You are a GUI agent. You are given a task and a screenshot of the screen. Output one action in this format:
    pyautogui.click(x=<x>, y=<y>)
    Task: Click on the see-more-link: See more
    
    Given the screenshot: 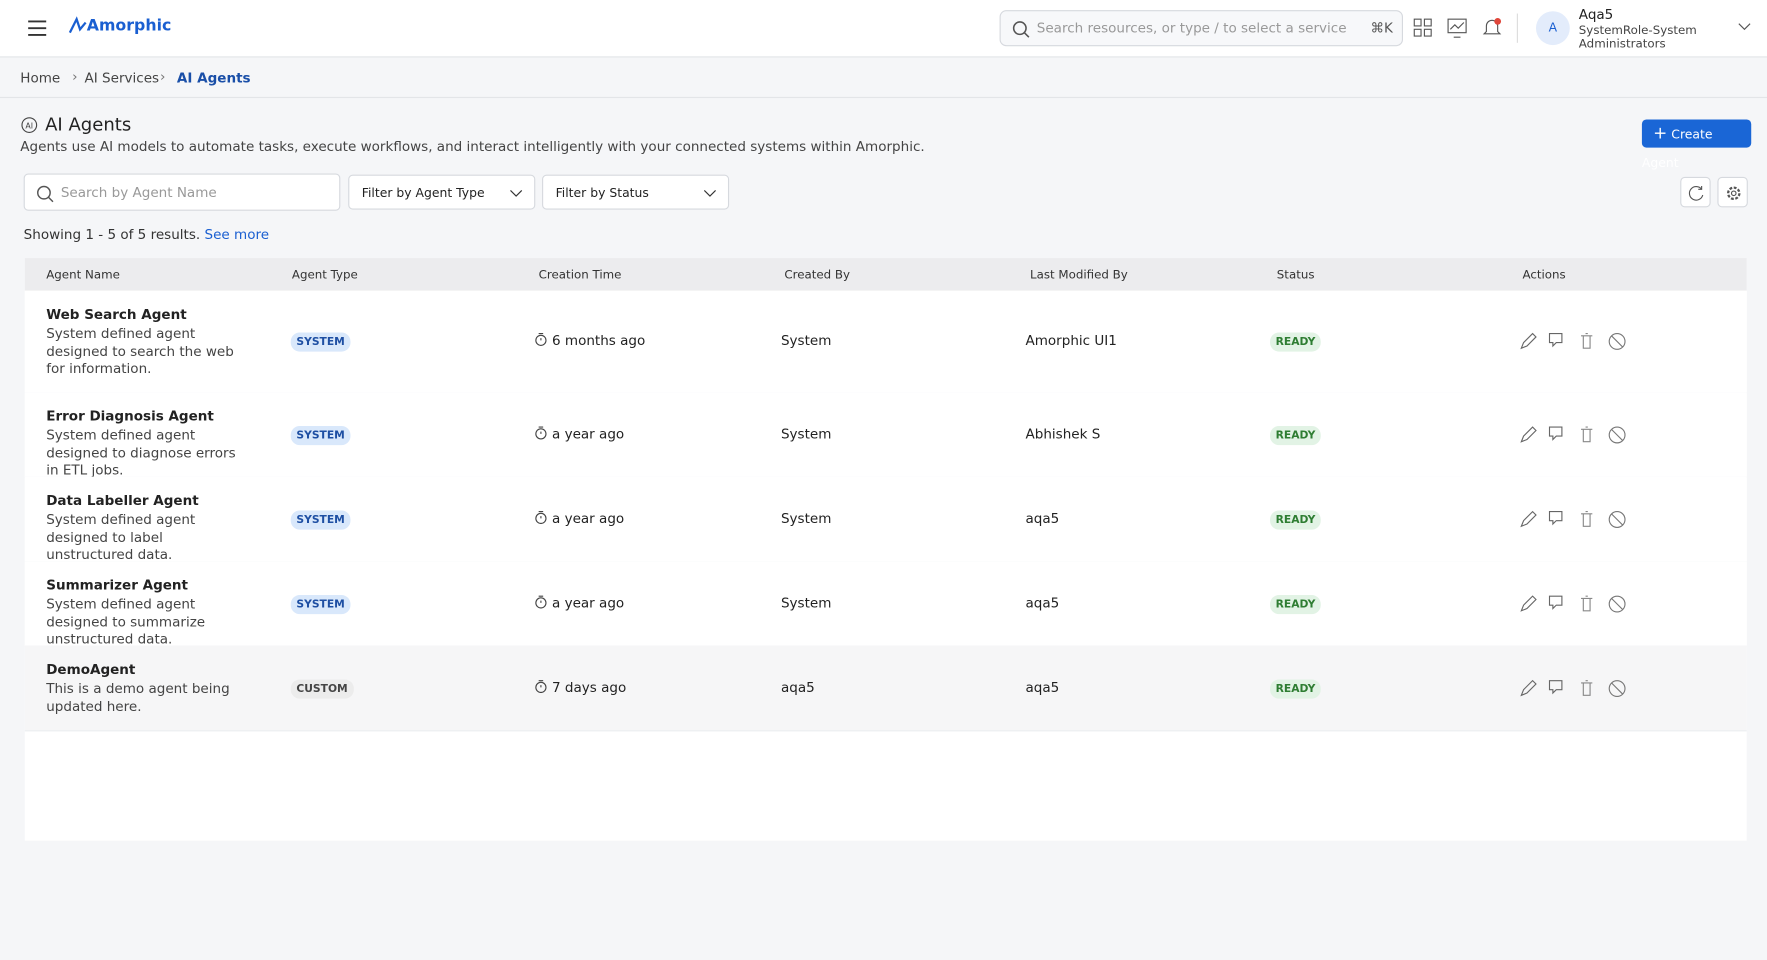 What is the action you would take?
    pyautogui.click(x=237, y=234)
    